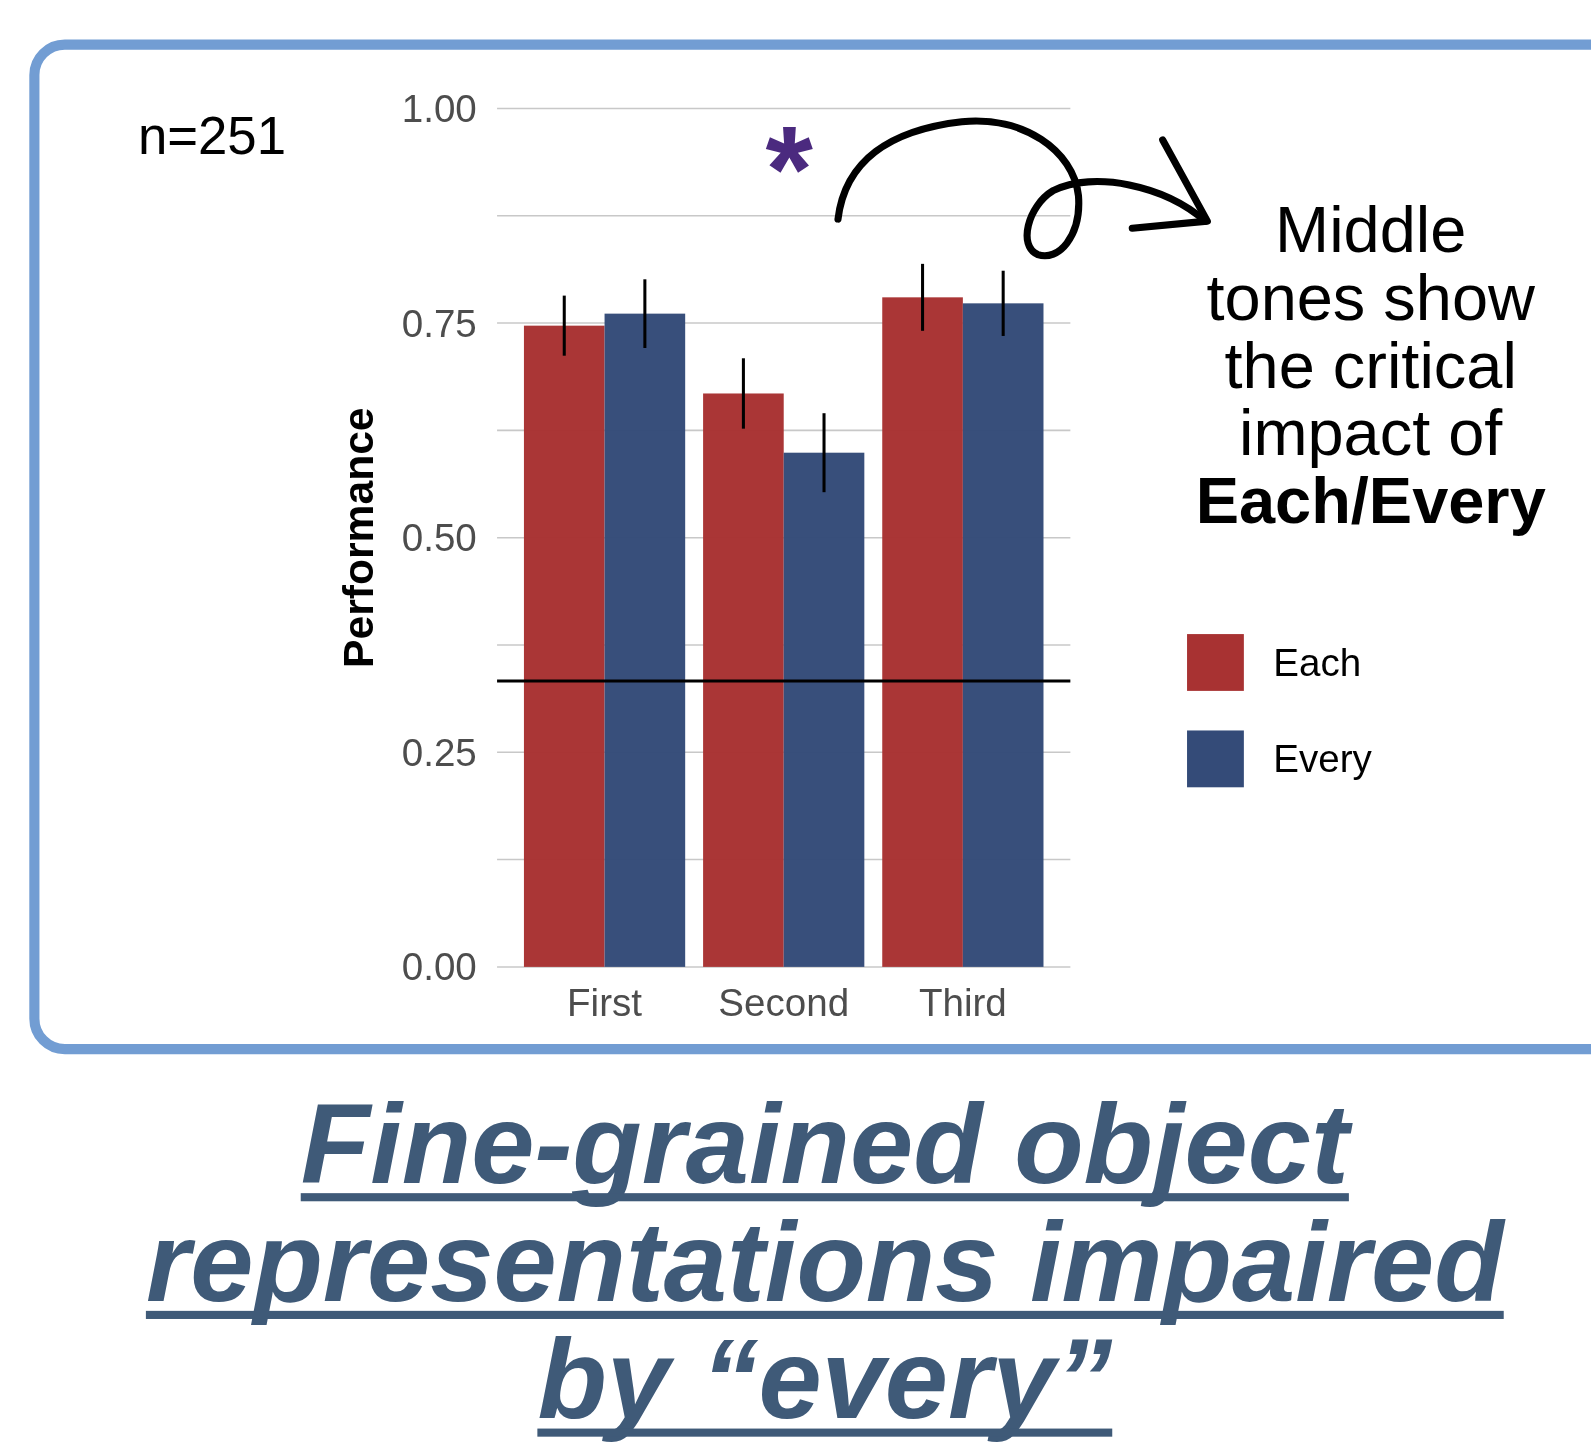 This screenshot has height=1449, width=1591. Describe the element at coordinates (439, 323) in the screenshot. I see `y-tick-label: 0.75` at that location.